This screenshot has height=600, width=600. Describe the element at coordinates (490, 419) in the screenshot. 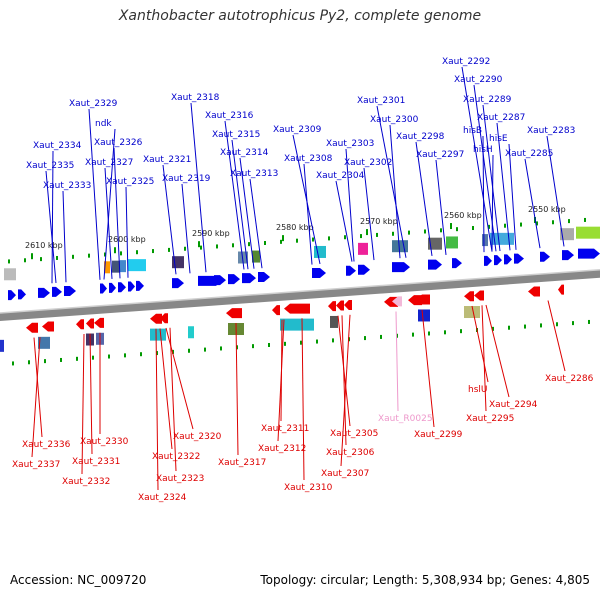

I see `gene-label-xaut-2295: Xaut_2295` at that location.